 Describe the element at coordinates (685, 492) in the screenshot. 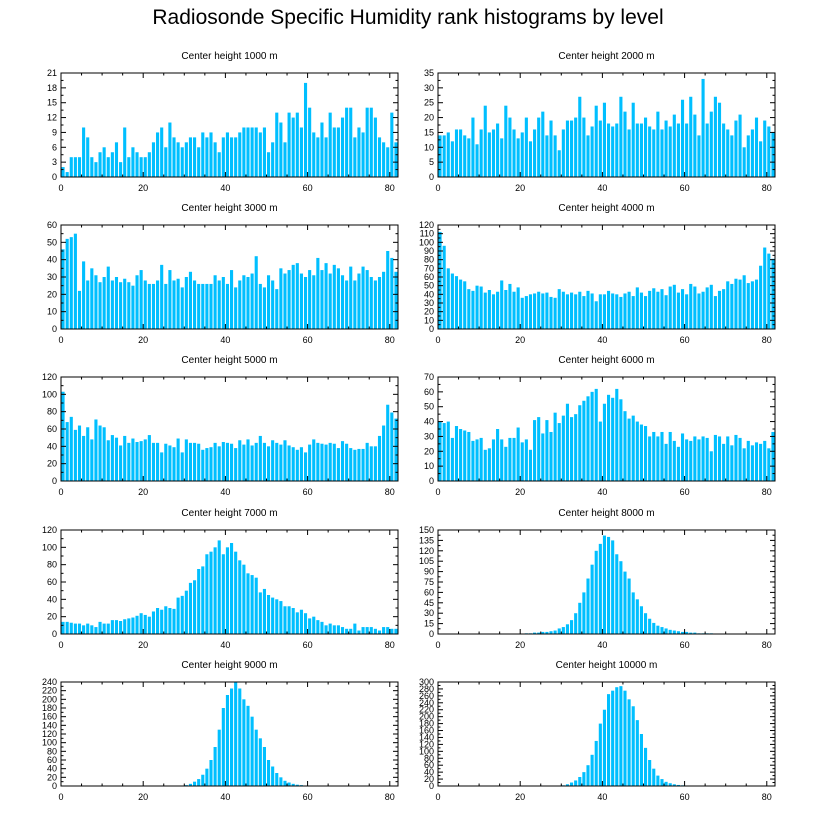

I see `x-tick-label: 60` at that location.